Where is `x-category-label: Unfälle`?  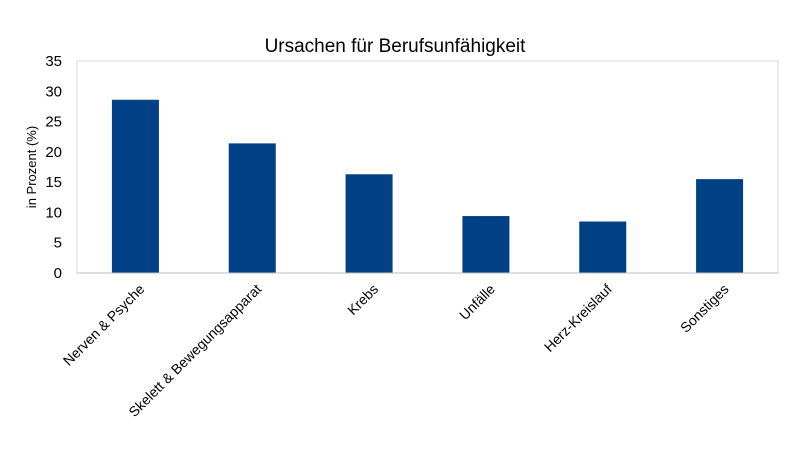 x-category-label: Unfälle is located at coordinates (477, 302).